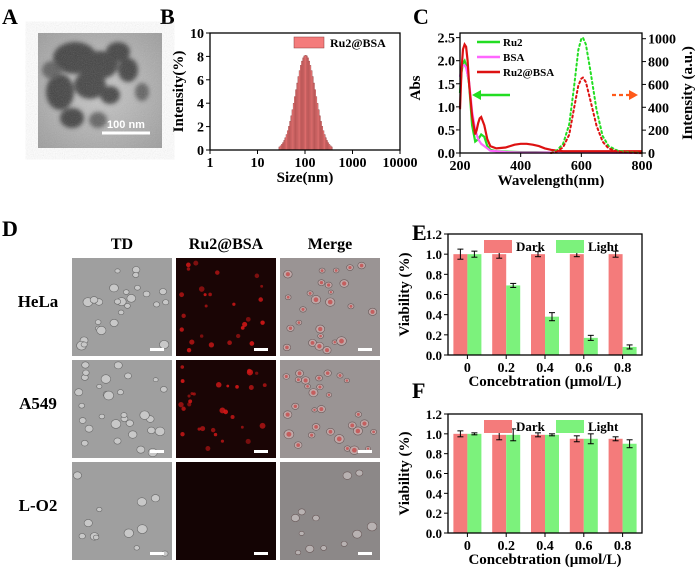 This screenshot has width=700, height=576. Describe the element at coordinates (434, 315) in the screenshot. I see `y-tick-label: 0.4` at that location.